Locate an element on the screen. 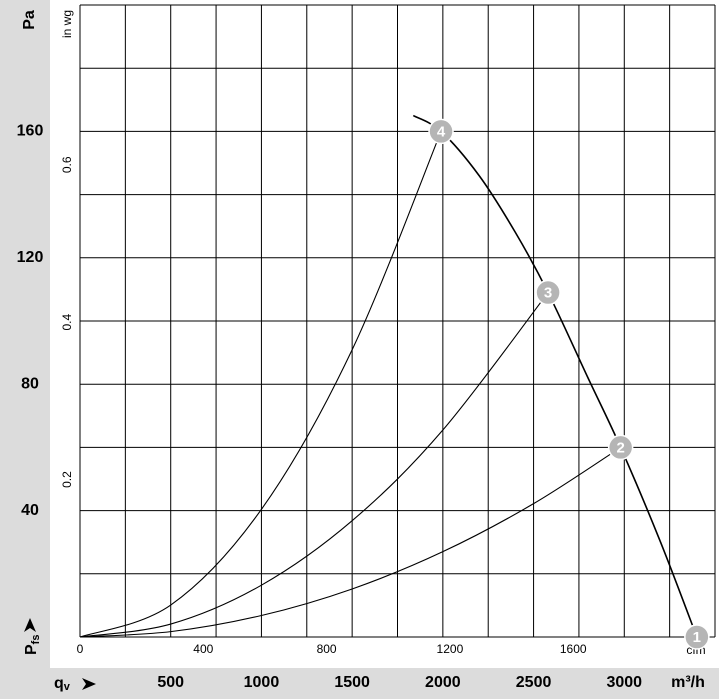 This screenshot has width=719, height=699. y2-tick-label: 0.4 is located at coordinates (67, 322).